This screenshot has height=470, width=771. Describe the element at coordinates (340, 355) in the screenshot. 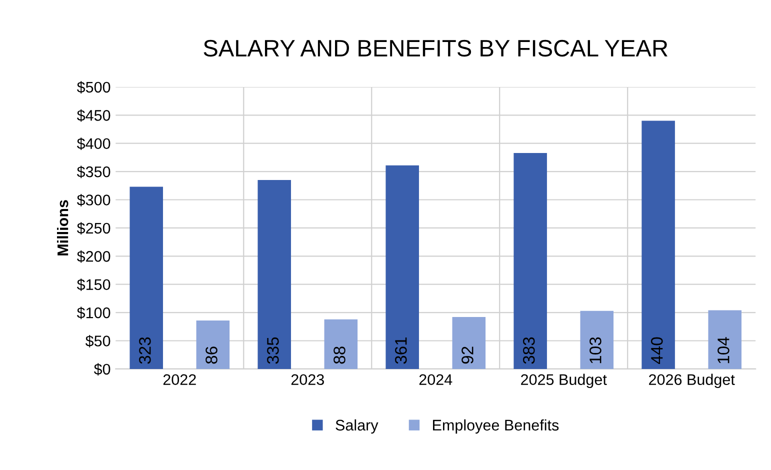

I see `data-label: 88` at that location.